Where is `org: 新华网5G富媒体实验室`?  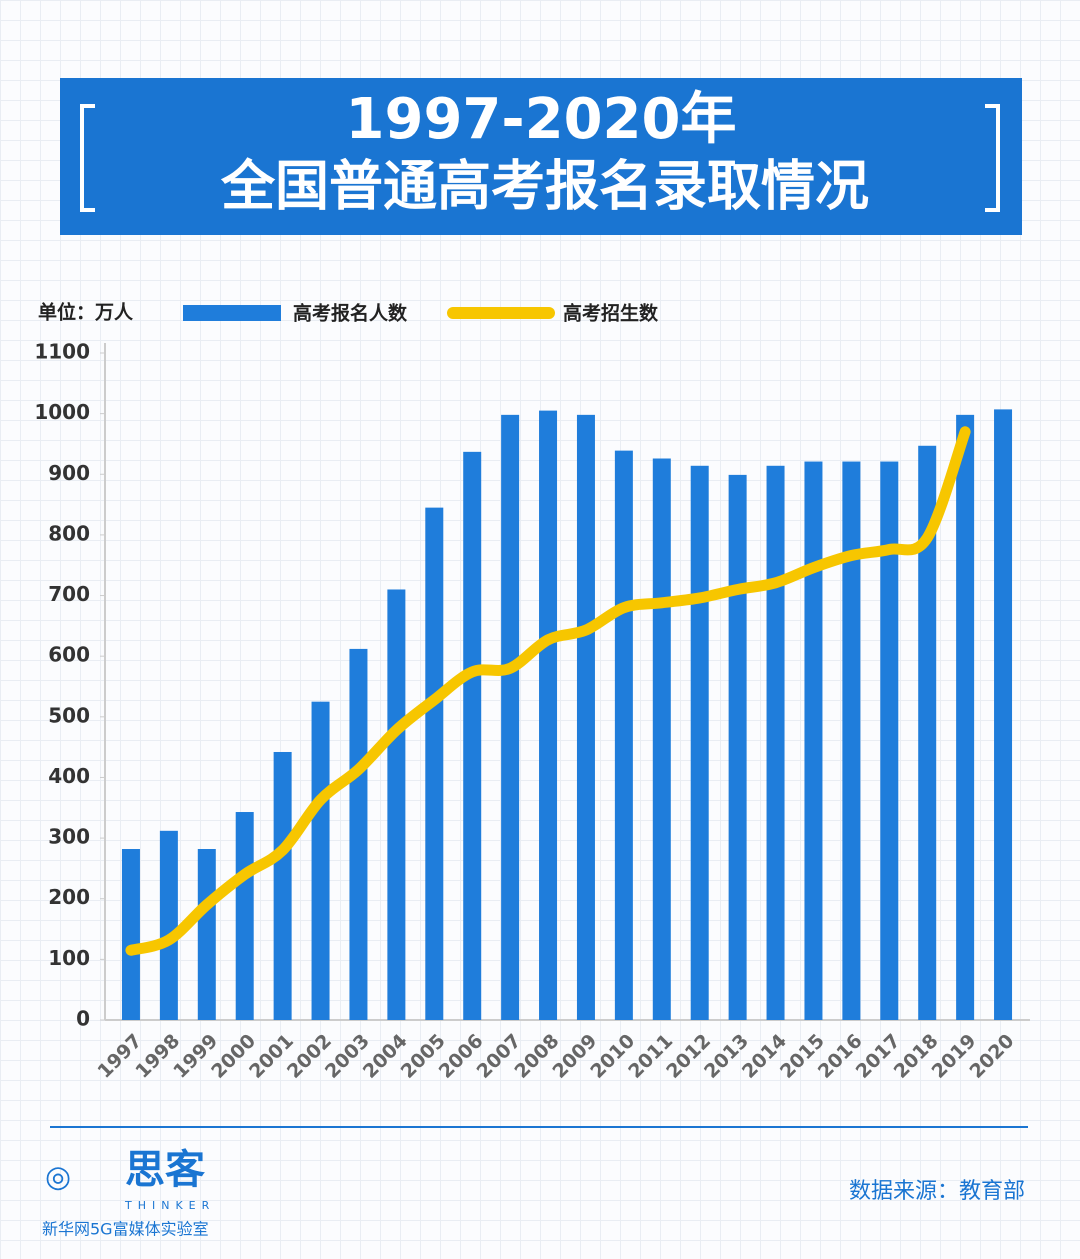 org: 新华网5G富媒体实验室 is located at coordinates (125, 1229).